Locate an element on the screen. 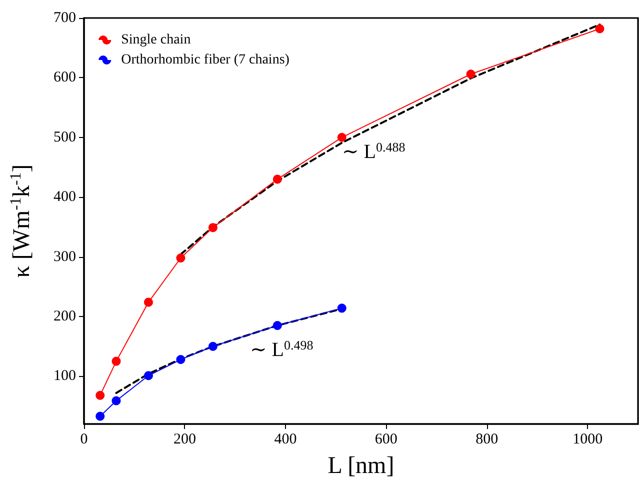 The height and width of the screenshot is (483, 639). y-tick-label: 600 is located at coordinates (65, 78).